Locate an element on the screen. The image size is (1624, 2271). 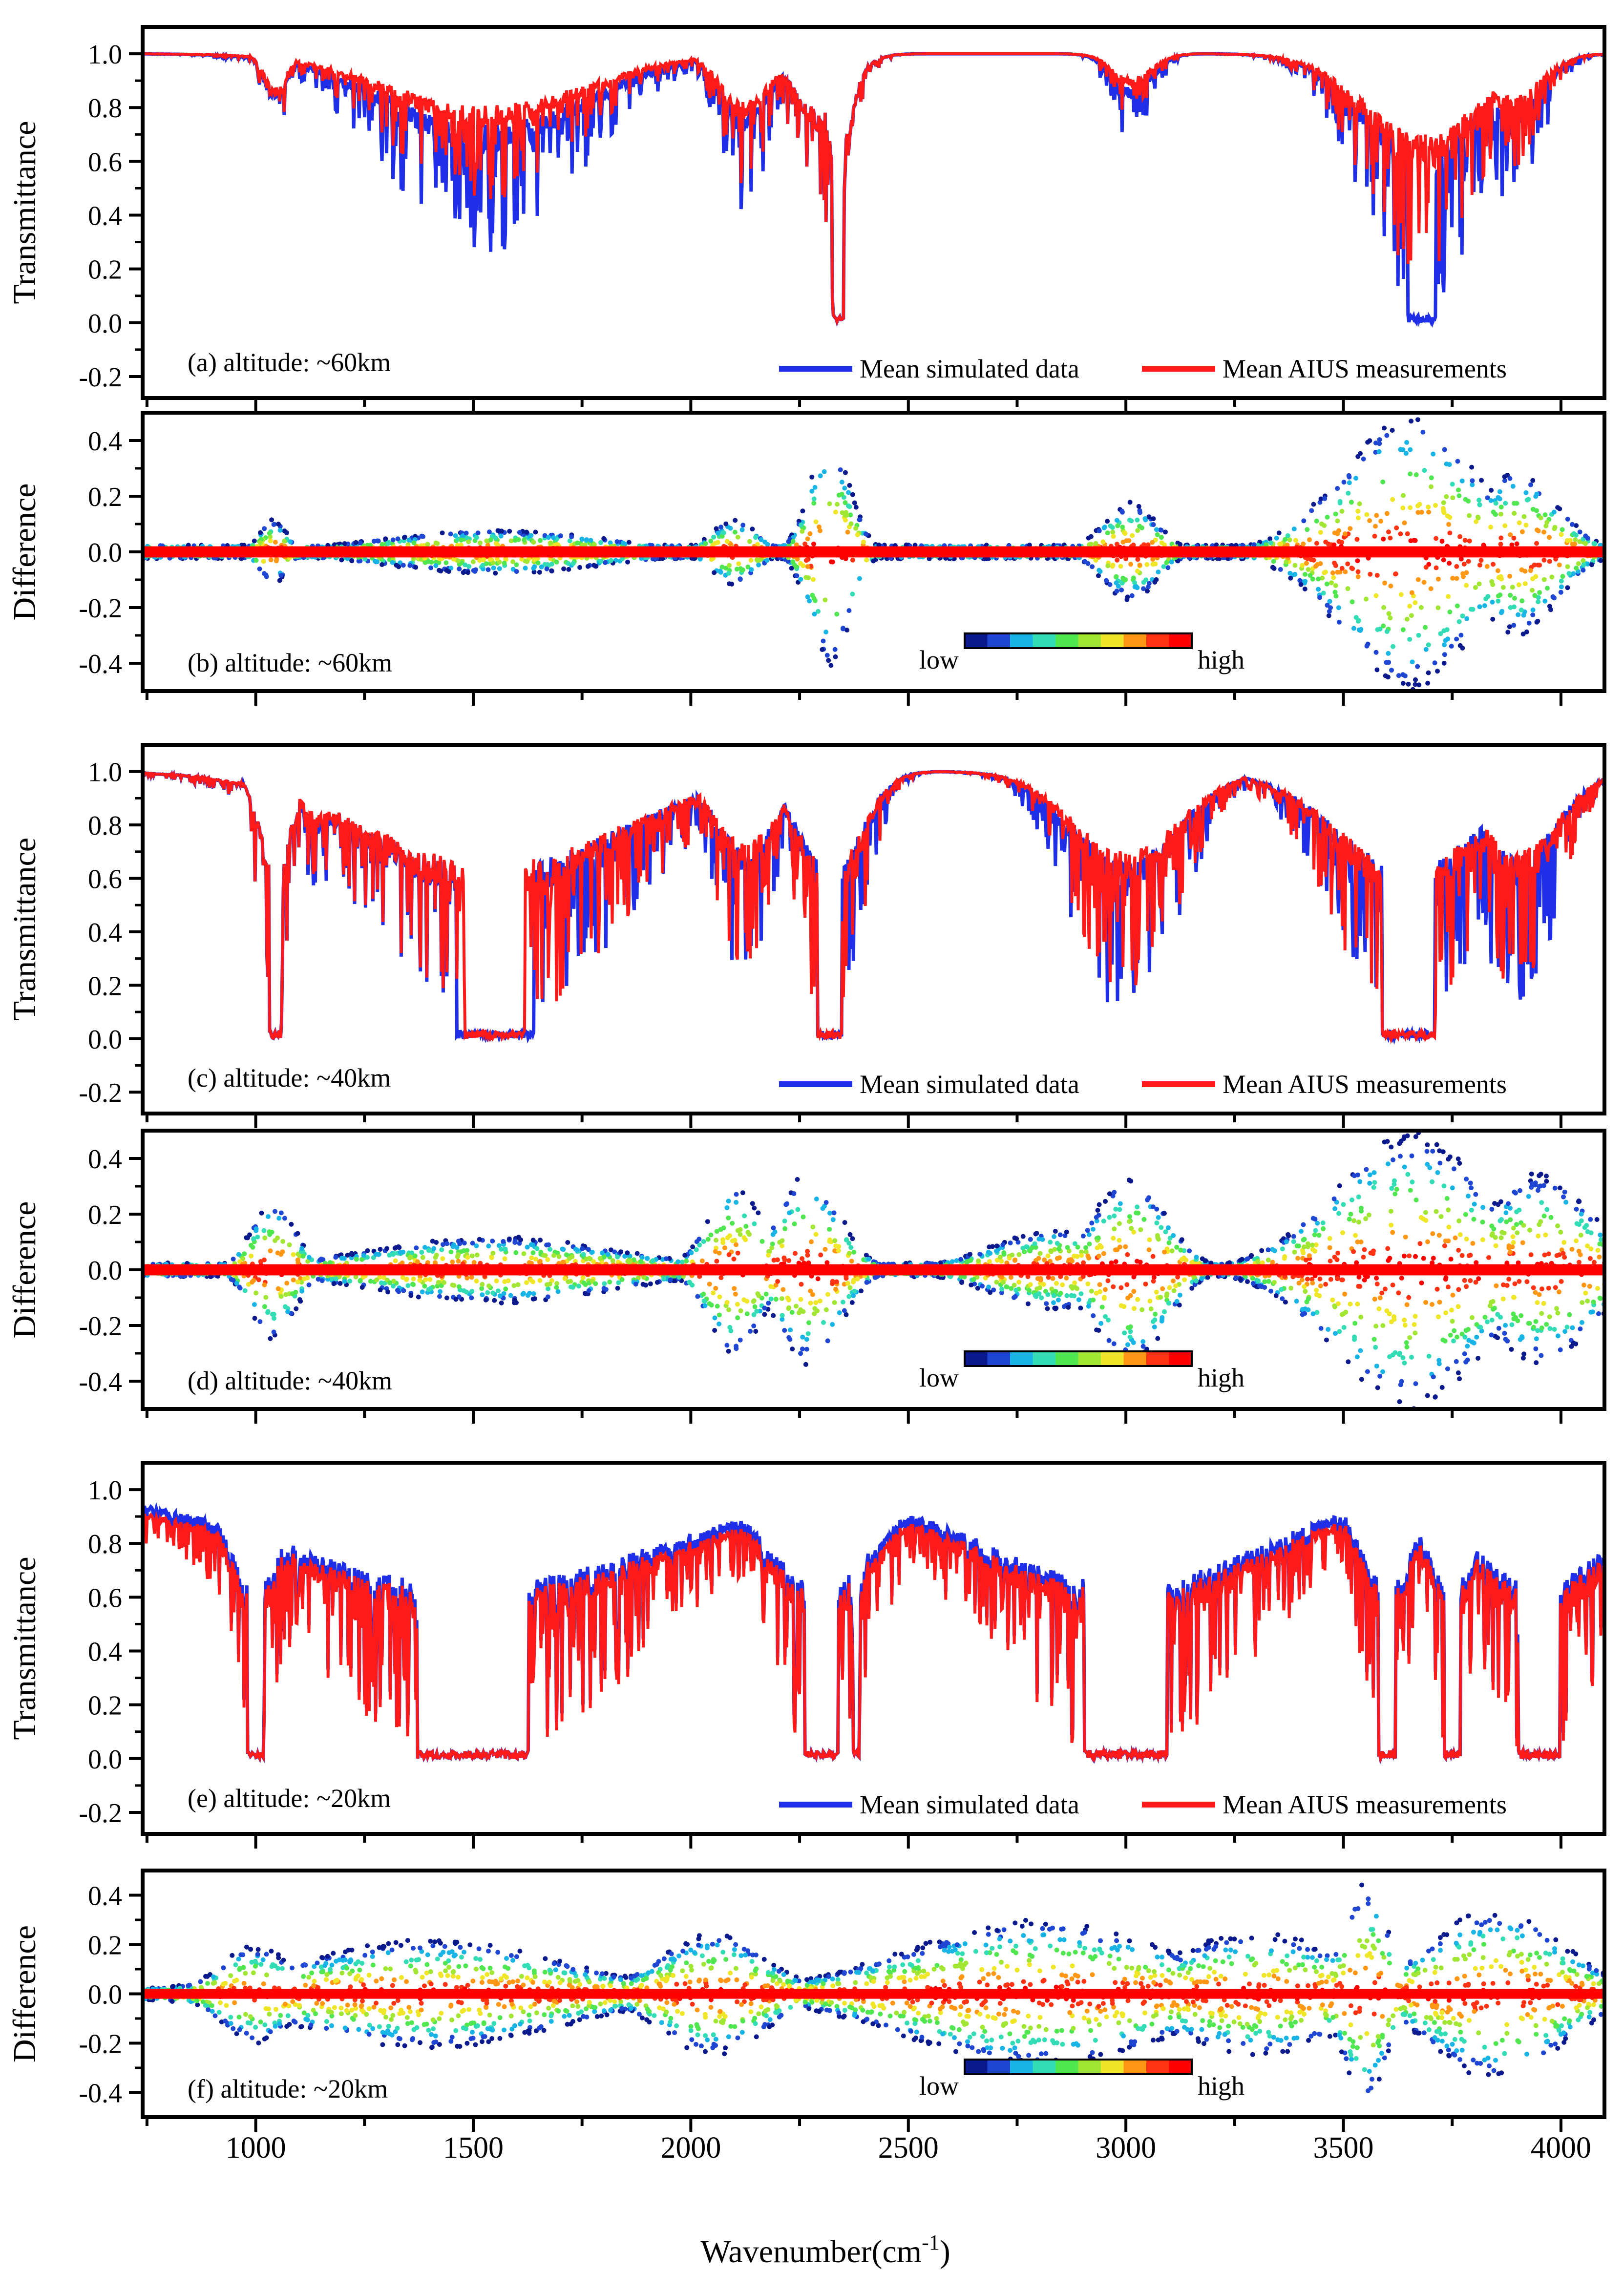
colorbar-segment is located at coordinates (976, 640).